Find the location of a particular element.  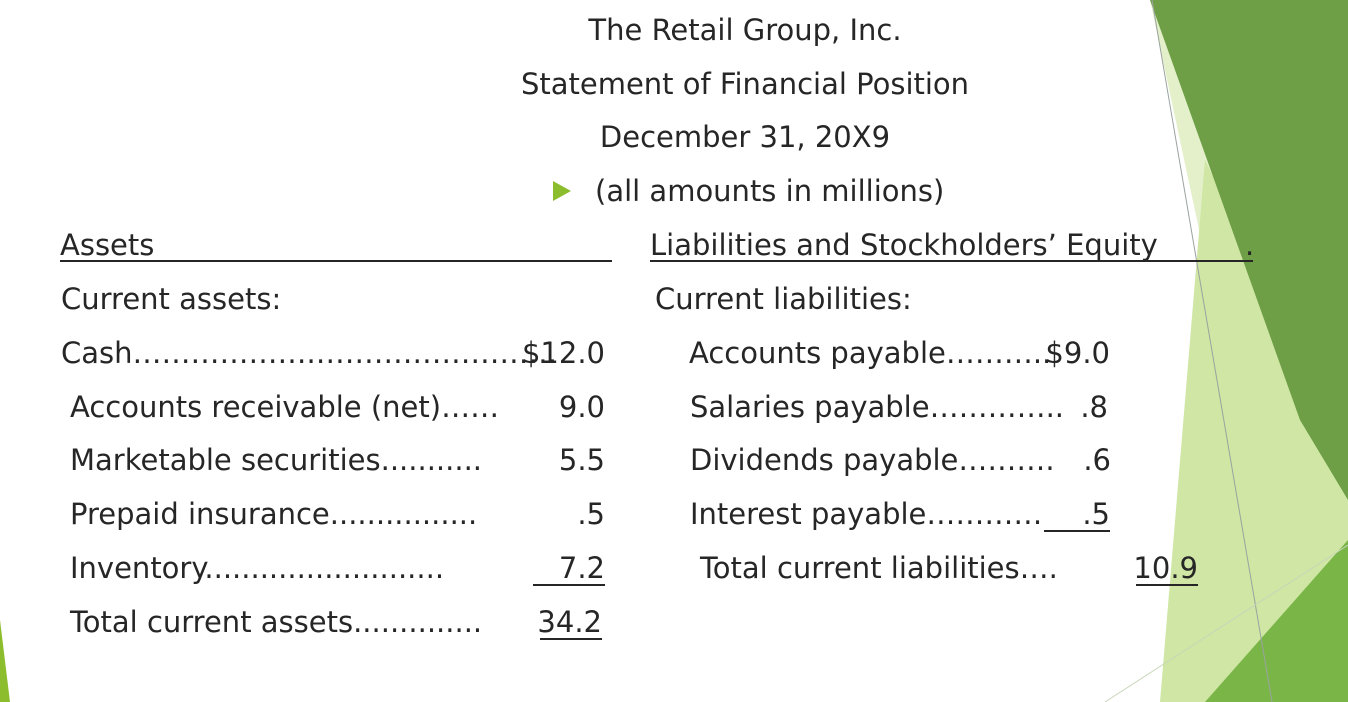

total-liabilities-label: Total current liabilities…. is located at coordinates (879, 568).